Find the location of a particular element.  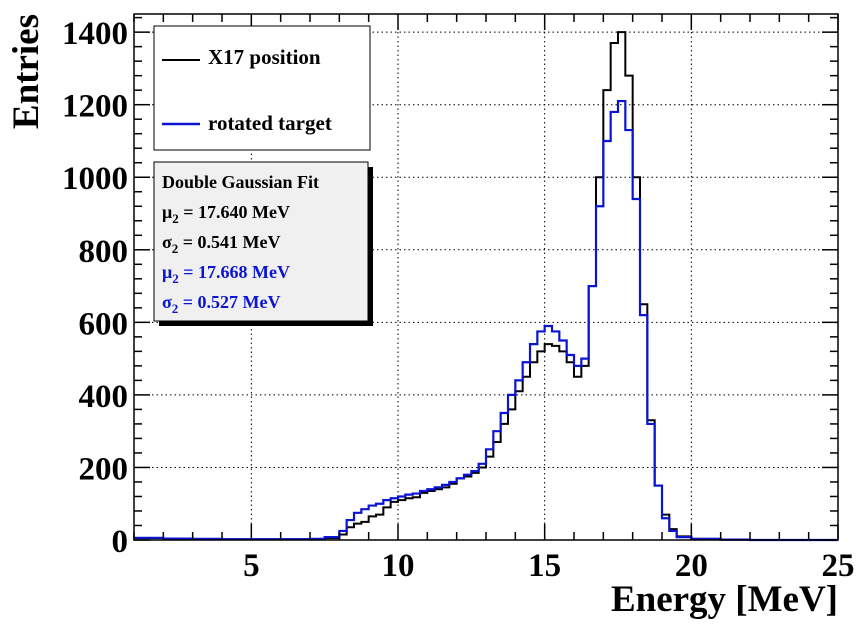

legend-label-rotated: rotated target is located at coordinates (270, 123).